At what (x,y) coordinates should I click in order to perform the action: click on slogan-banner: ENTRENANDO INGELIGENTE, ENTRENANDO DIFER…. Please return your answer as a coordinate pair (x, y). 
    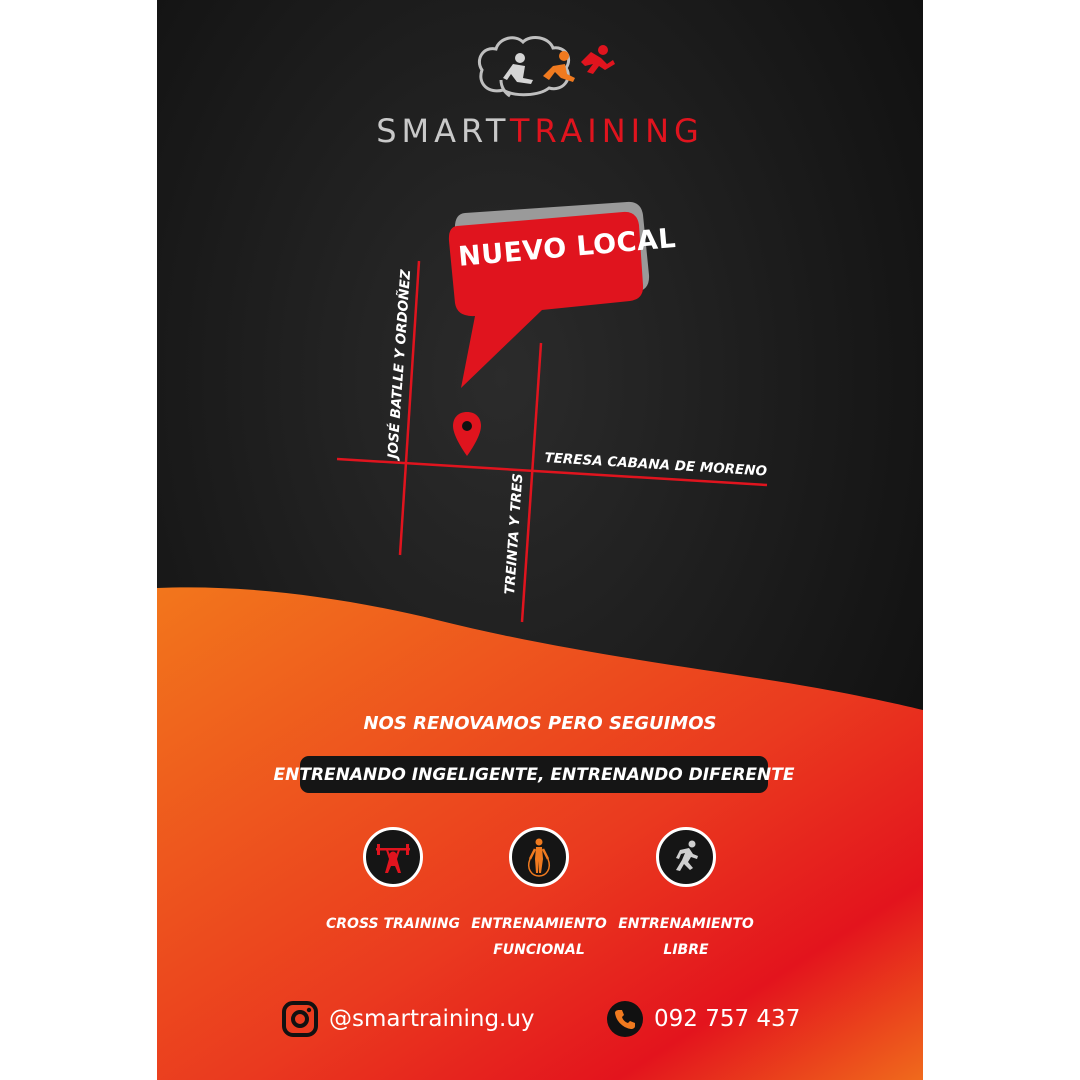
    Looking at the image, I should click on (534, 774).